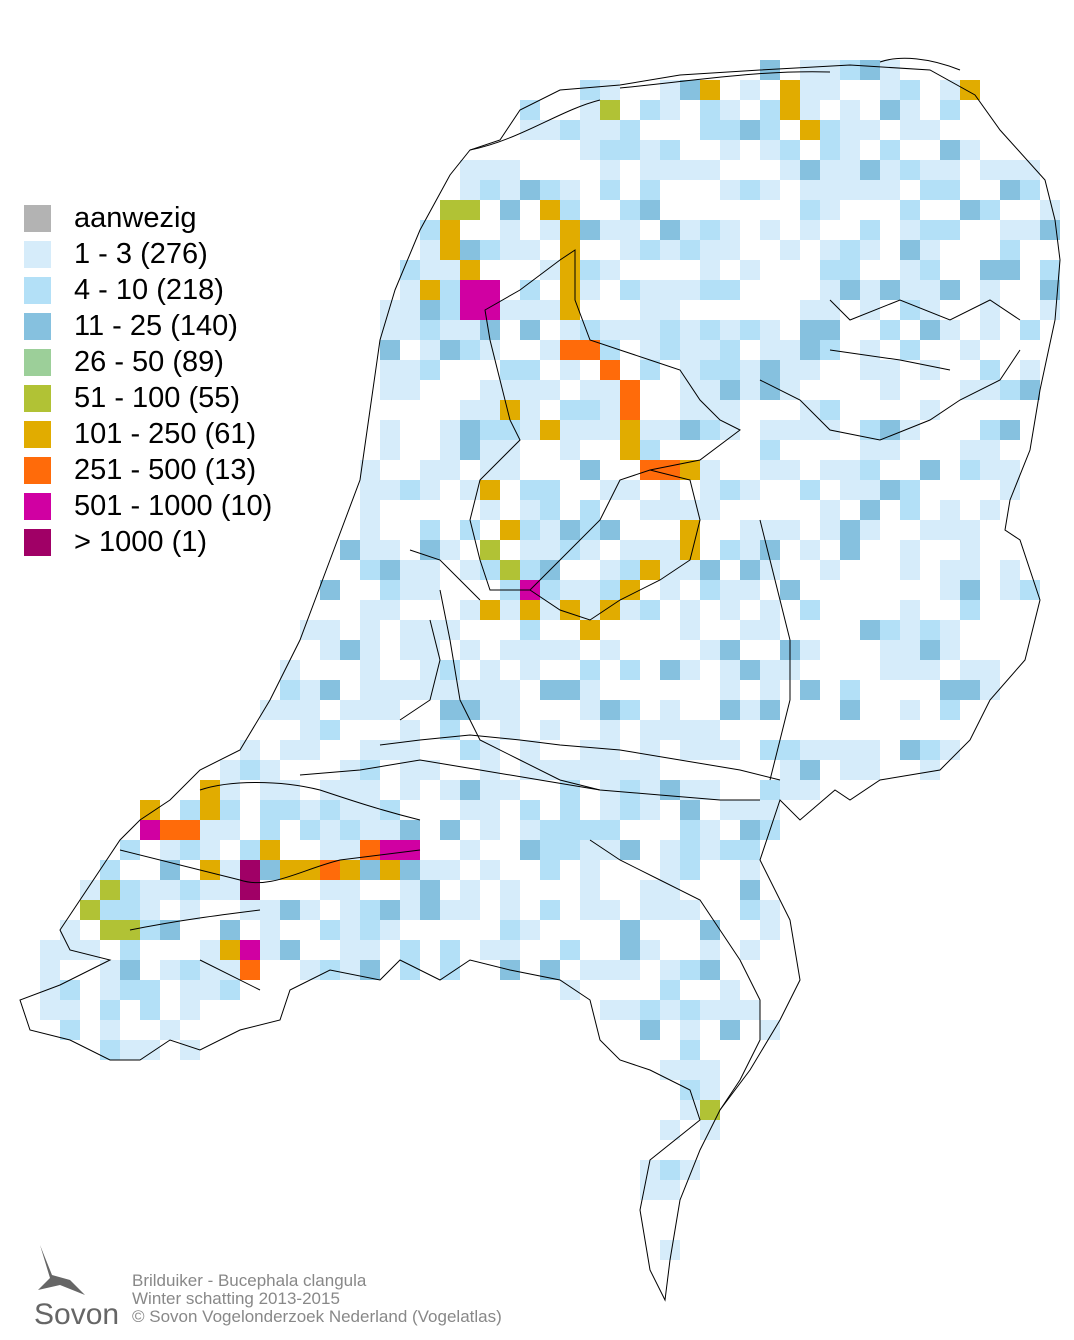  I want to click on legend-item: 1 - 3 (276), so click(148, 254).